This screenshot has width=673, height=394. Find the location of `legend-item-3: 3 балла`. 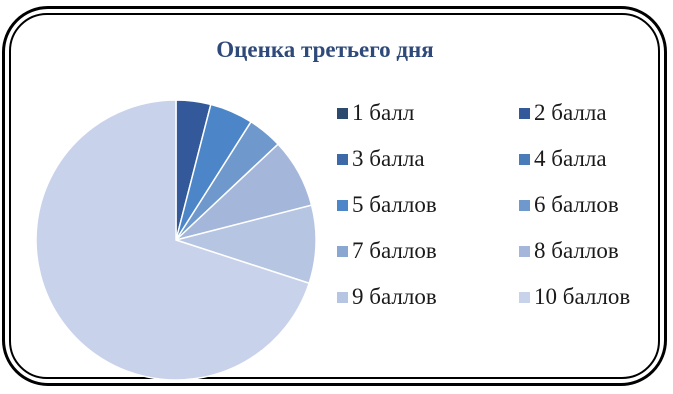

legend-item-3: 3 балла is located at coordinates (381, 159).